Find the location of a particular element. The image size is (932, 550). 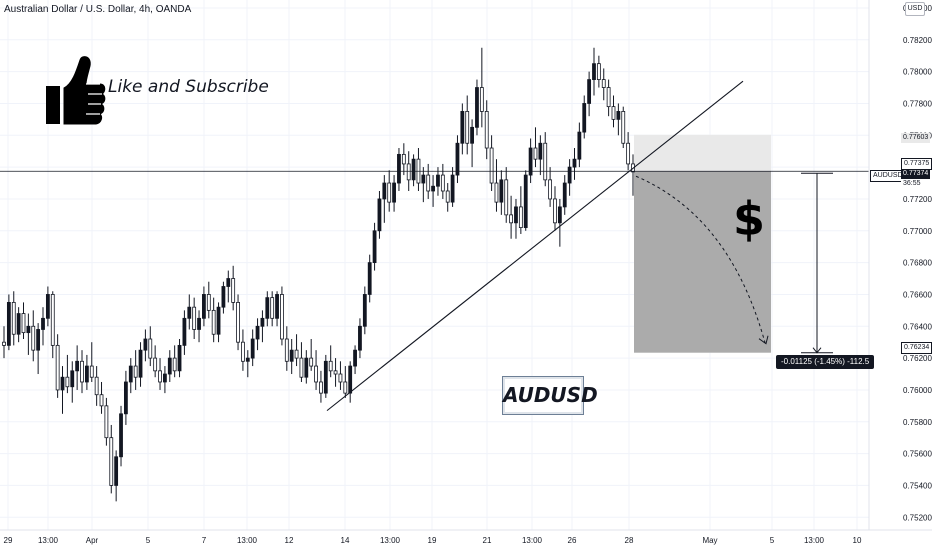

price-tick-label: 0.75200 is located at coordinates (917, 517).